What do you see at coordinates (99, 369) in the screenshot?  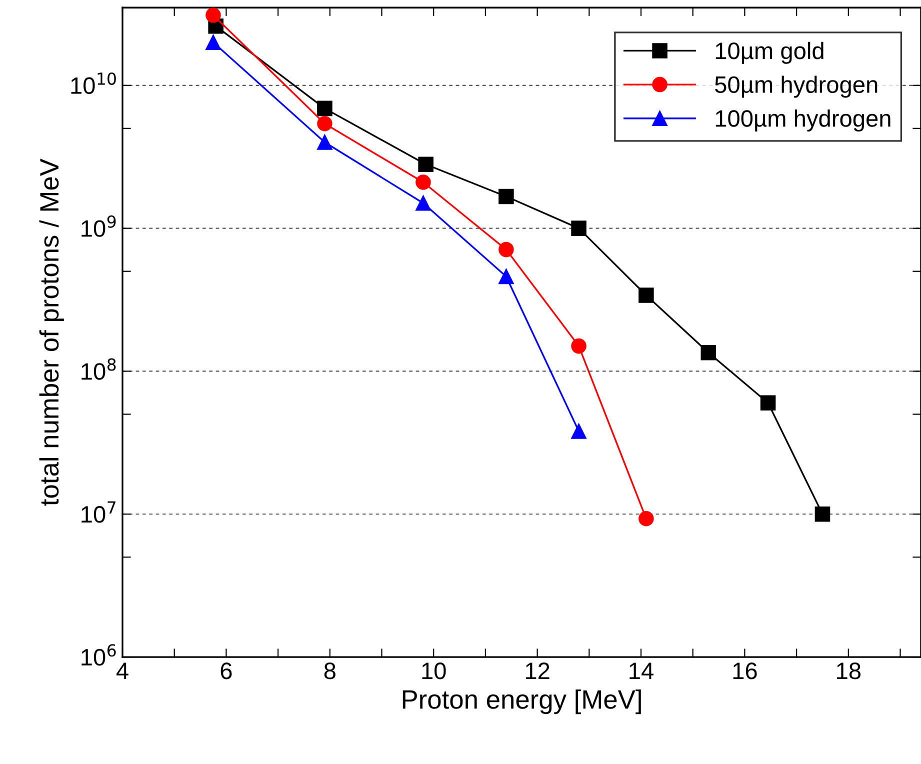 I see `y-tick-label: 10$^{8}$` at bounding box center [99, 369].